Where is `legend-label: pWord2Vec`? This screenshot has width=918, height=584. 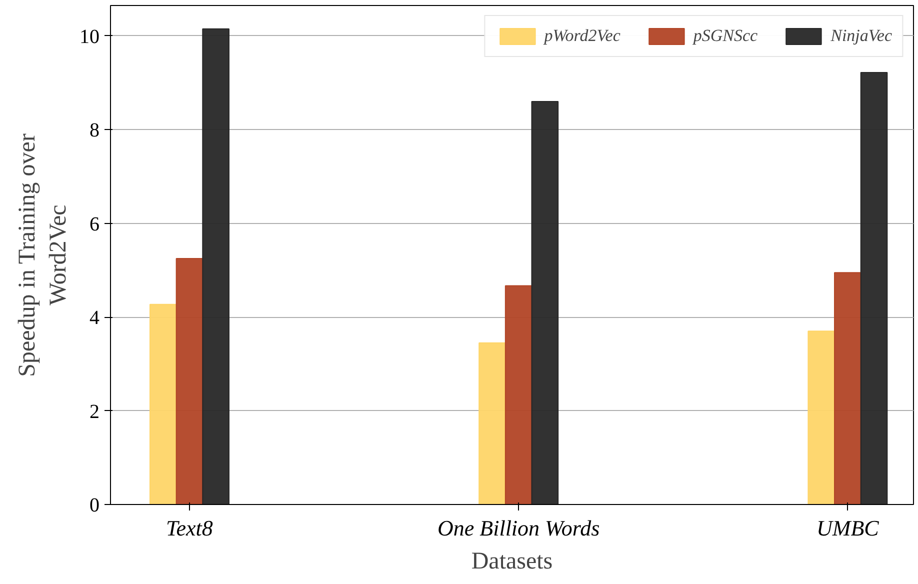 legend-label: pWord2Vec is located at coordinates (582, 36).